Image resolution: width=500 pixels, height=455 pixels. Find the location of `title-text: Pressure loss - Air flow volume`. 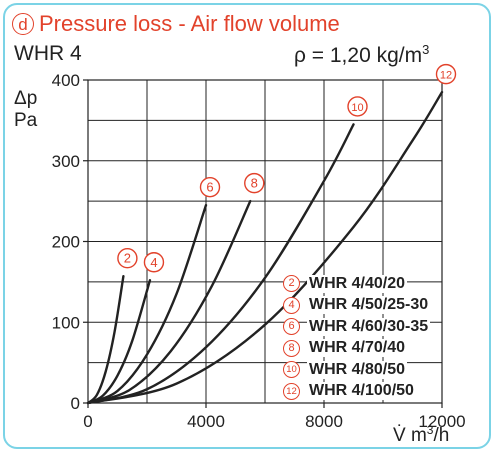

title-text: Pressure loss - Air flow volume is located at coordinates (189, 23).